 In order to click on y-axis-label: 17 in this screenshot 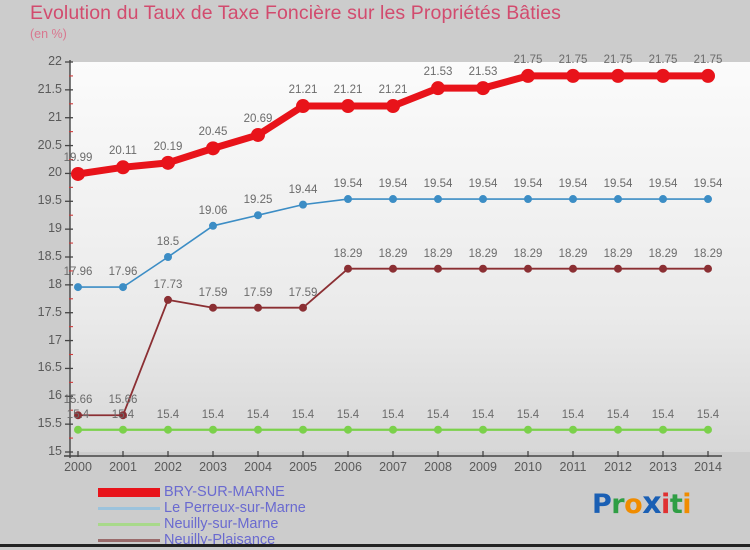, I will do `click(55, 339)`.